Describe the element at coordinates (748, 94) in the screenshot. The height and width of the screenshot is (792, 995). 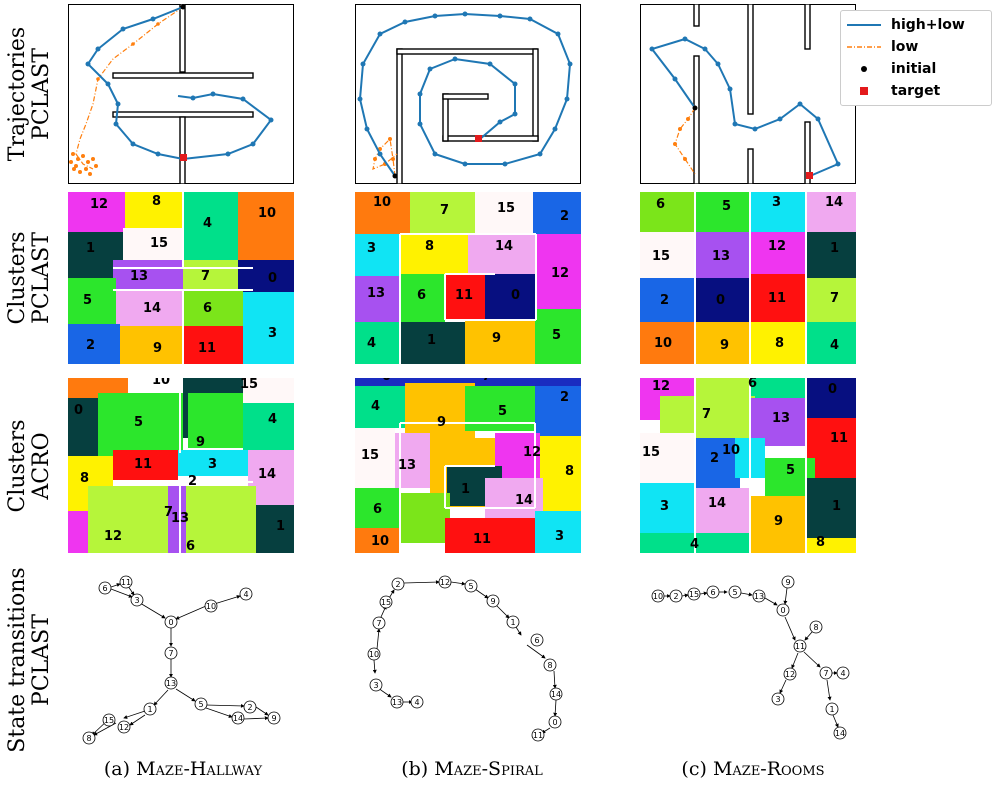
I see `trajectory-panel-rooms` at that location.